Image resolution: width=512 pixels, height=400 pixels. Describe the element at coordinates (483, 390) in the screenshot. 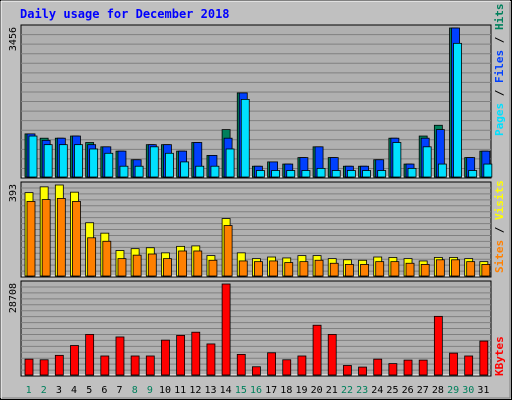

I see `x-tick-label-day-31: 31` at that location.